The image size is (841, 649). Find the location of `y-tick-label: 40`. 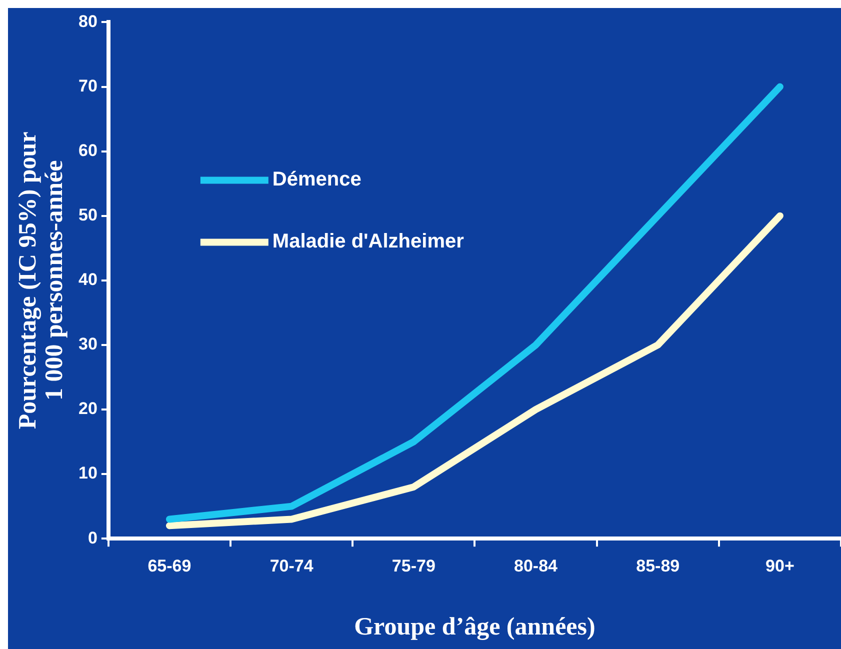

y-tick-label: 40 is located at coordinates (88, 280).